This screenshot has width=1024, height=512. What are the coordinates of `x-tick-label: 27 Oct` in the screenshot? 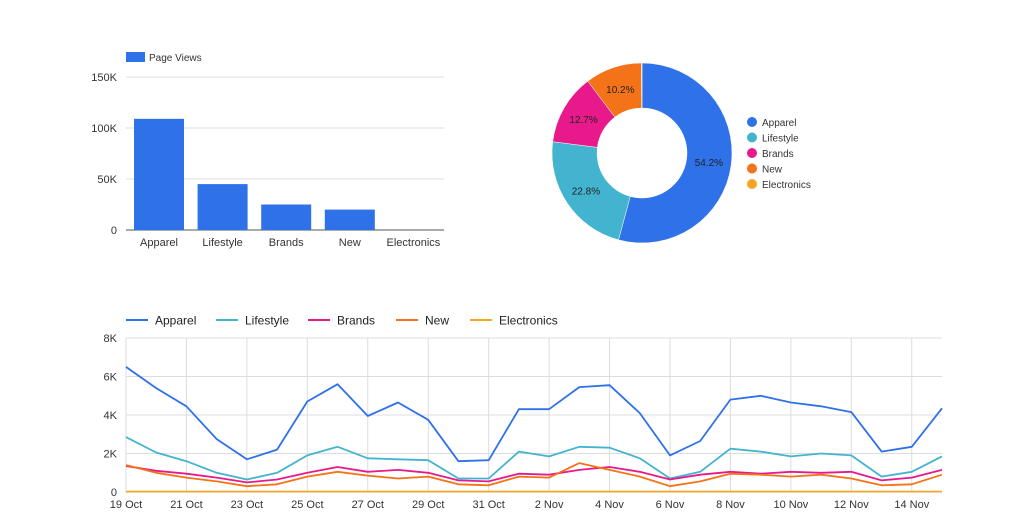 It's located at (368, 505).